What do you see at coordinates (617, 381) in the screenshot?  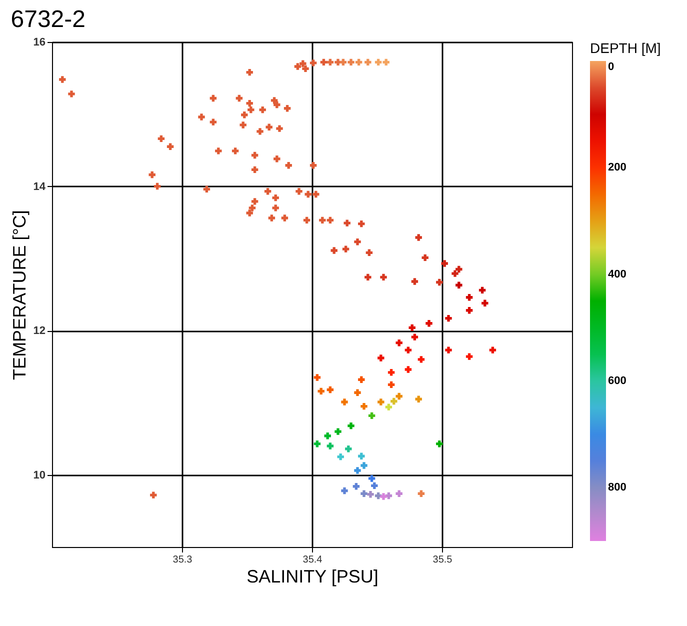 I see `color-bar-label: 600` at bounding box center [617, 381].